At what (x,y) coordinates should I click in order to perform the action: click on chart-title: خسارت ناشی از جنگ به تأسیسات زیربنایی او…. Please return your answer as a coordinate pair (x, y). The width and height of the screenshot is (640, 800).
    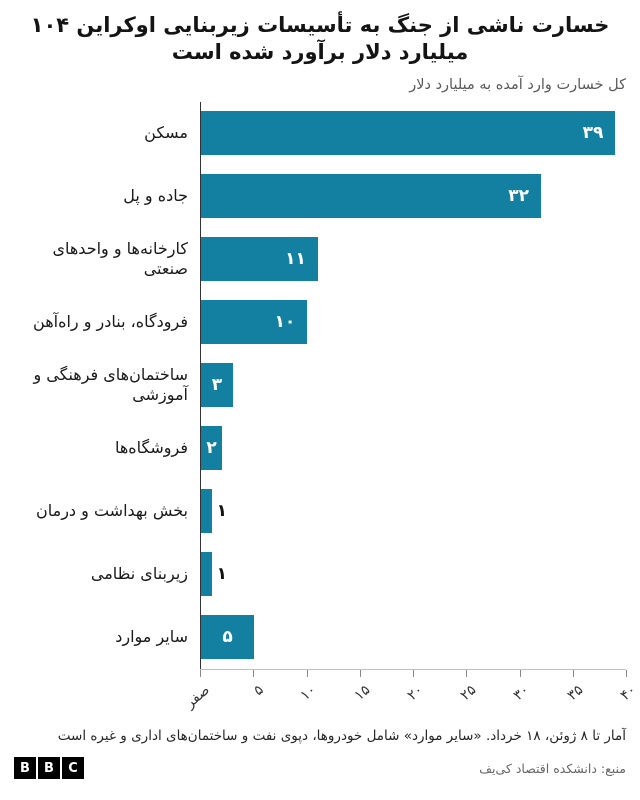
    Looking at the image, I should click on (320, 39).